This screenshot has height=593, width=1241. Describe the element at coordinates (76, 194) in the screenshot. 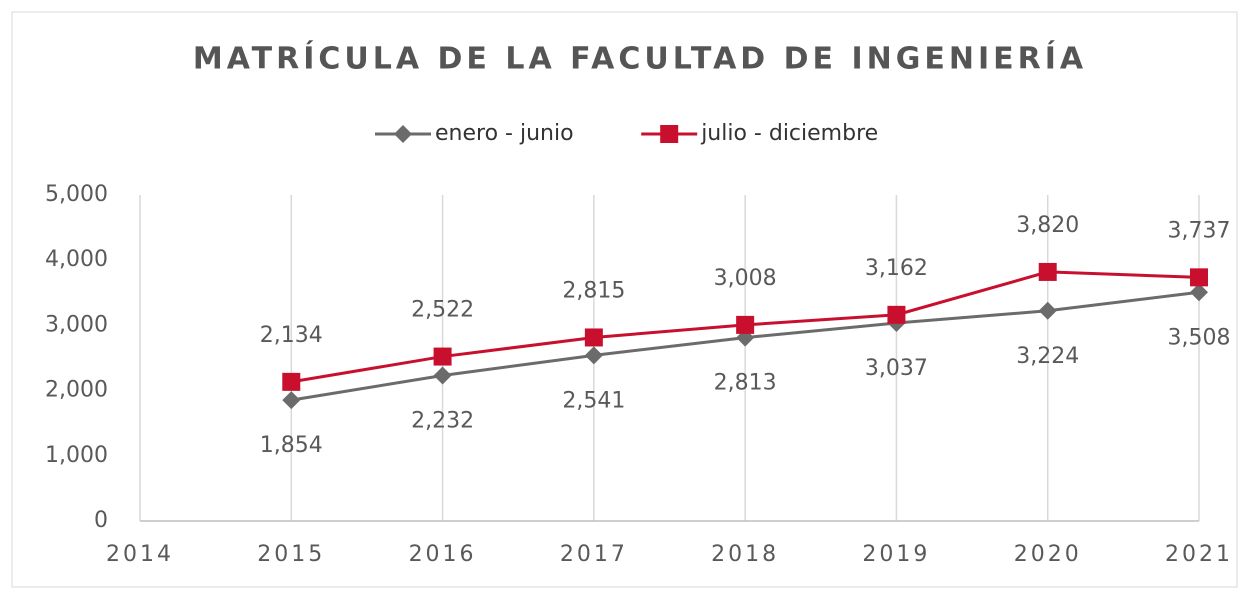

I see `y-tick-label: 5,000` at that location.